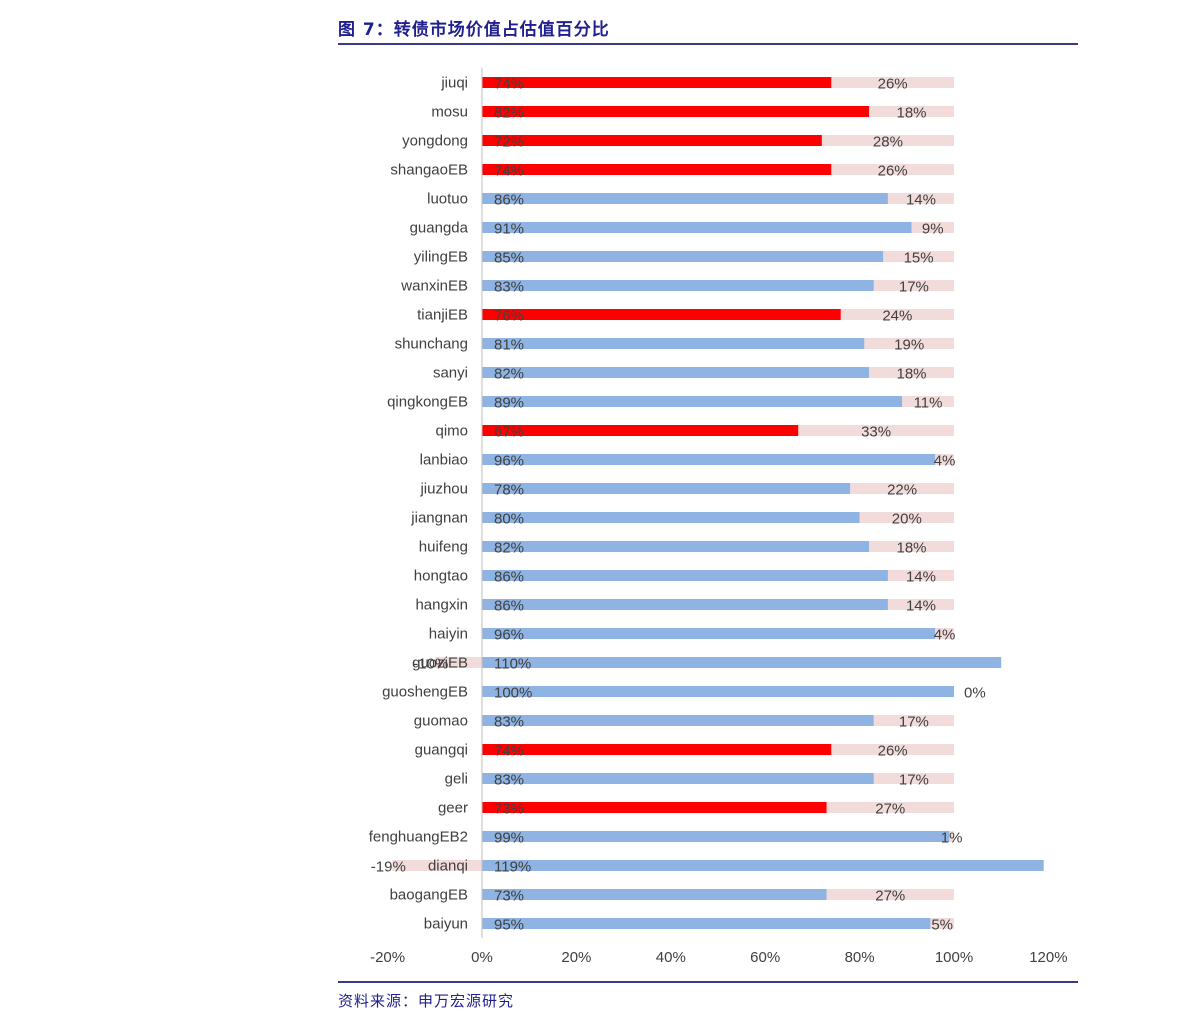 Image resolution: width=1191 pixels, height=1031 pixels. I want to click on value-data-label: 72%, so click(509, 142).